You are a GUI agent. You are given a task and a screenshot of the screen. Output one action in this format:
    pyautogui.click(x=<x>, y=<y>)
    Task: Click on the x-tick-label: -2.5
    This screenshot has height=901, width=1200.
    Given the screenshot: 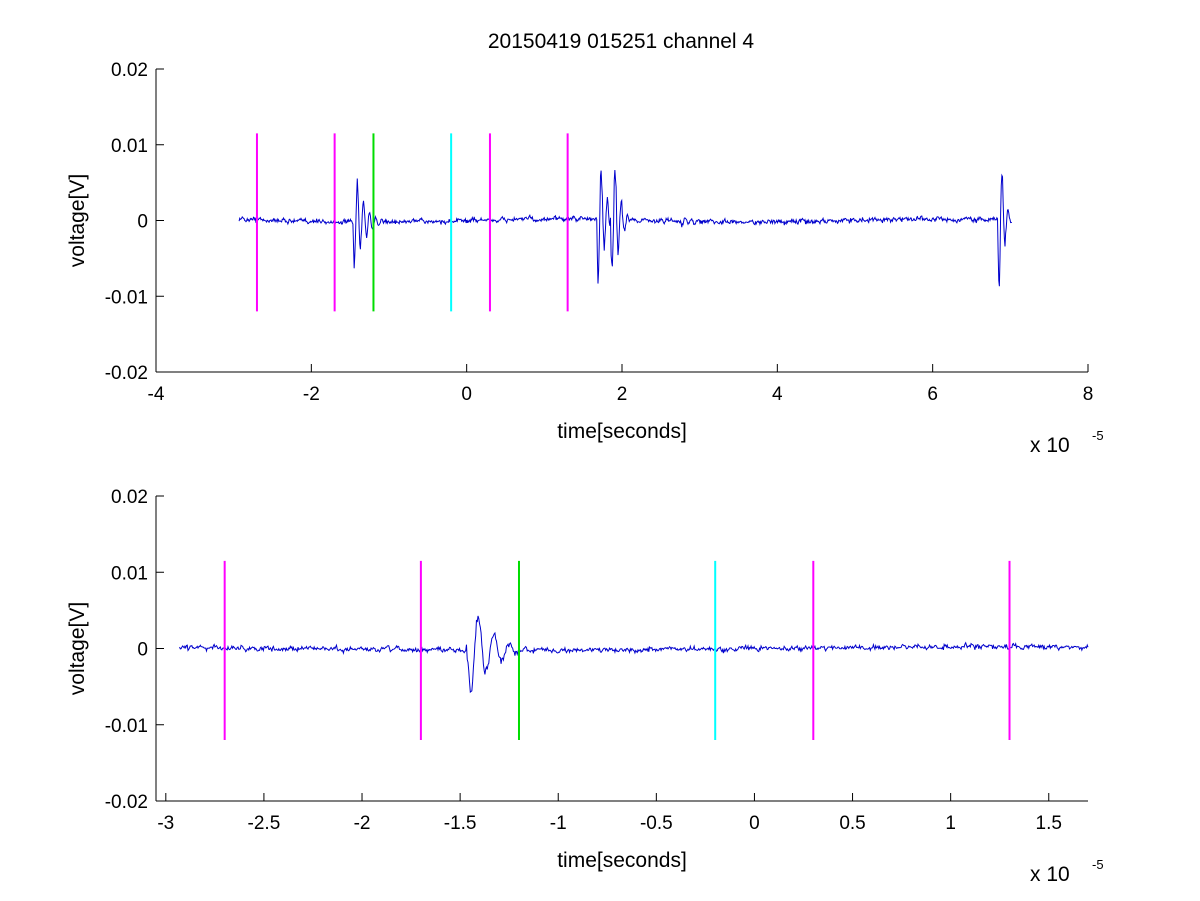 What is the action you would take?
    pyautogui.click(x=264, y=823)
    